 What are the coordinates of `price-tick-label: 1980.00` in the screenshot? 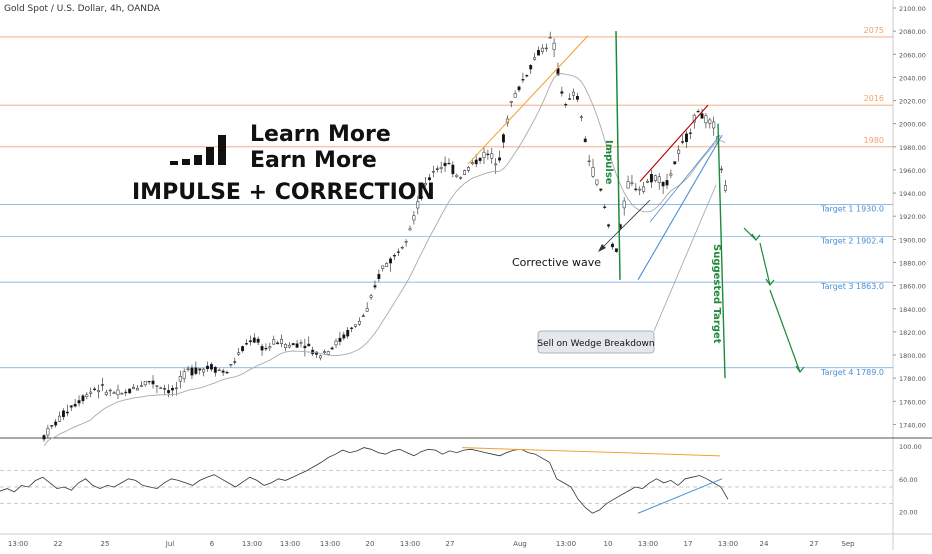 It's located at (912, 148).